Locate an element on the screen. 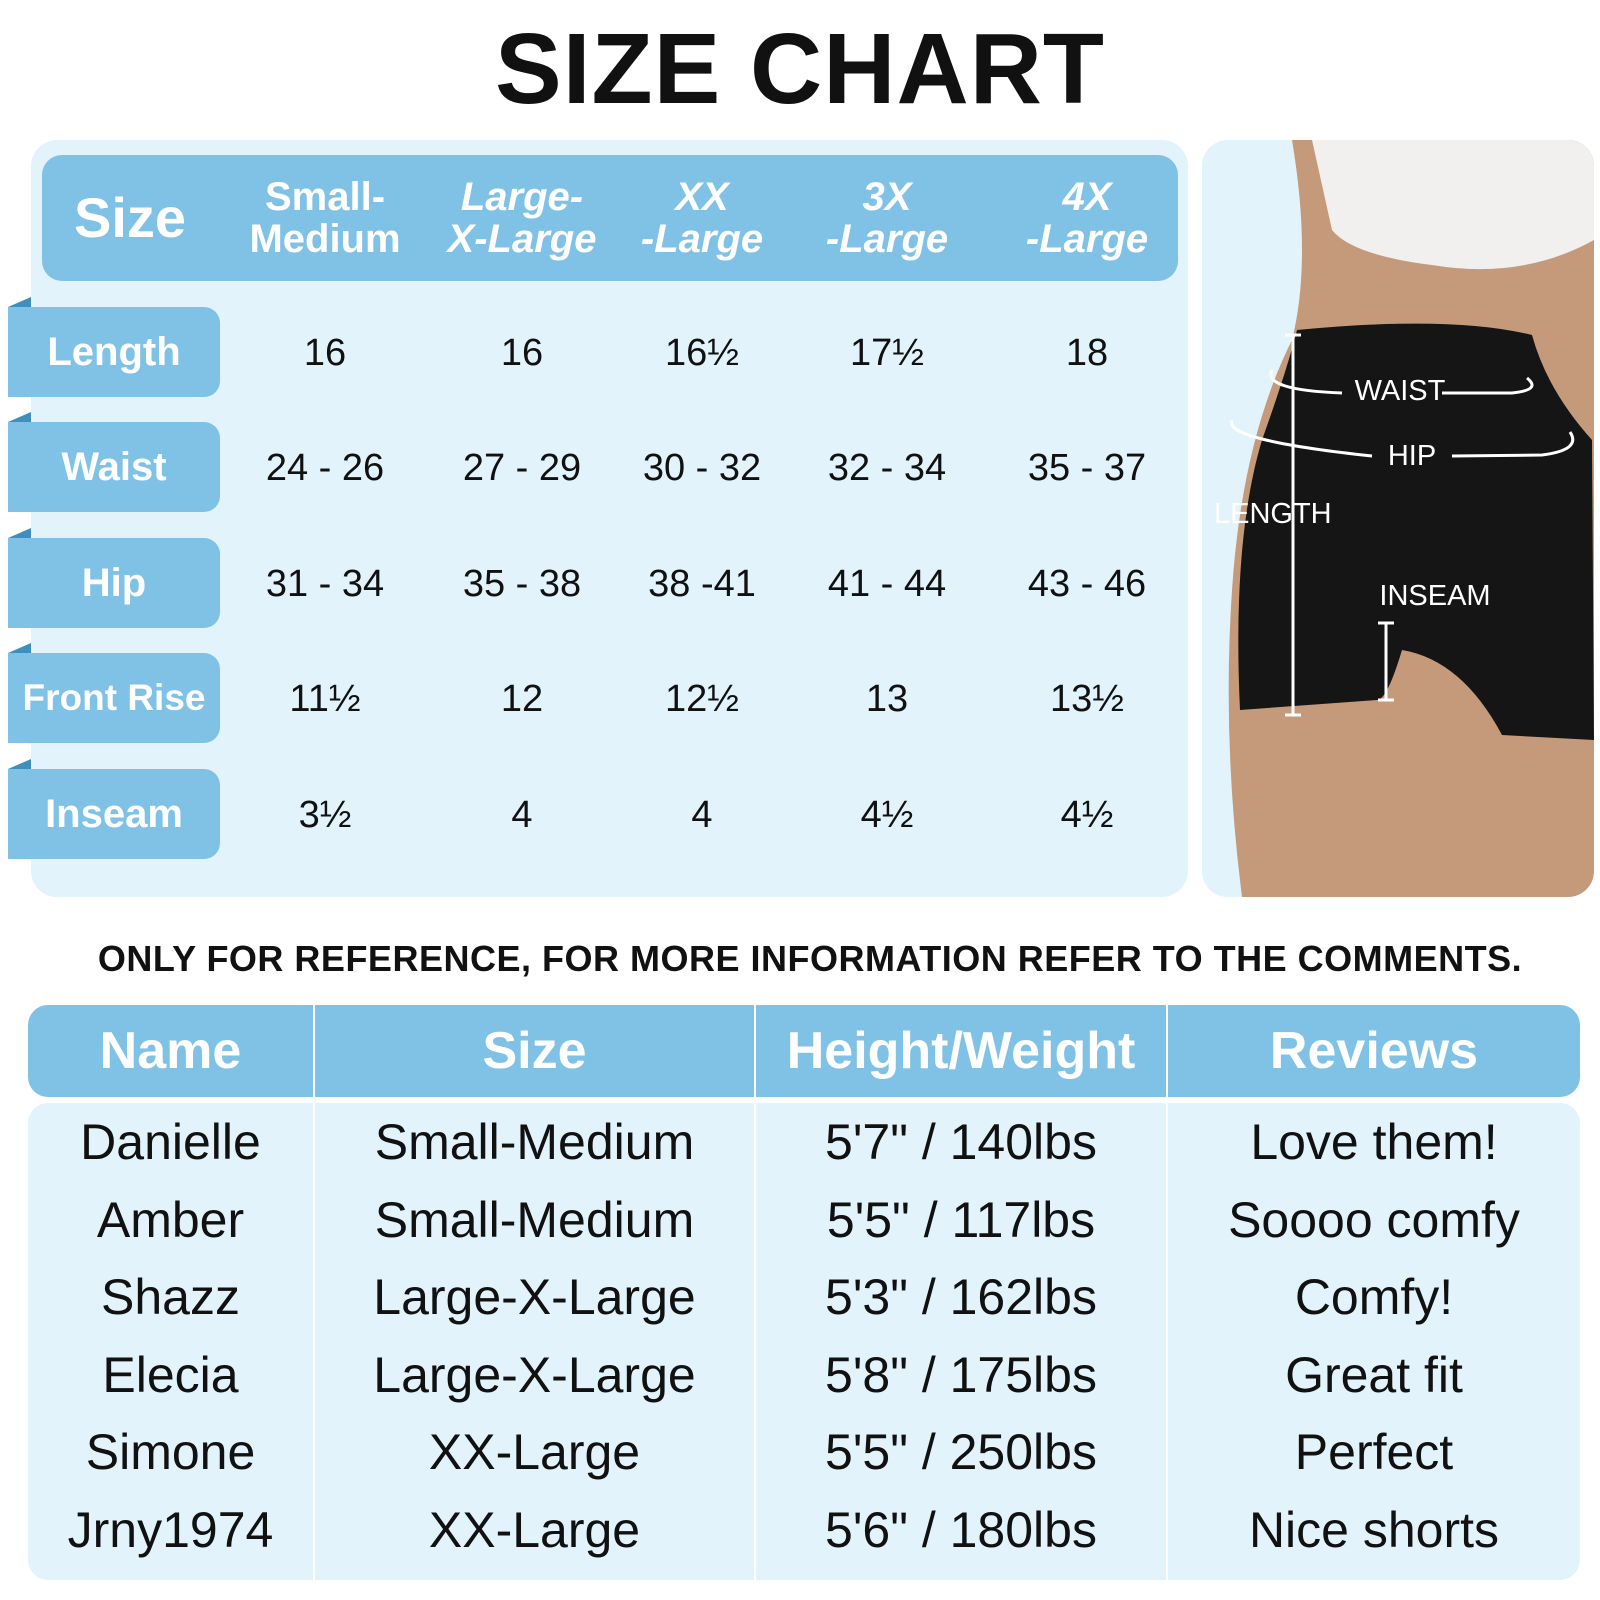  reviews-column-header: Reviews is located at coordinates (1374, 1051).